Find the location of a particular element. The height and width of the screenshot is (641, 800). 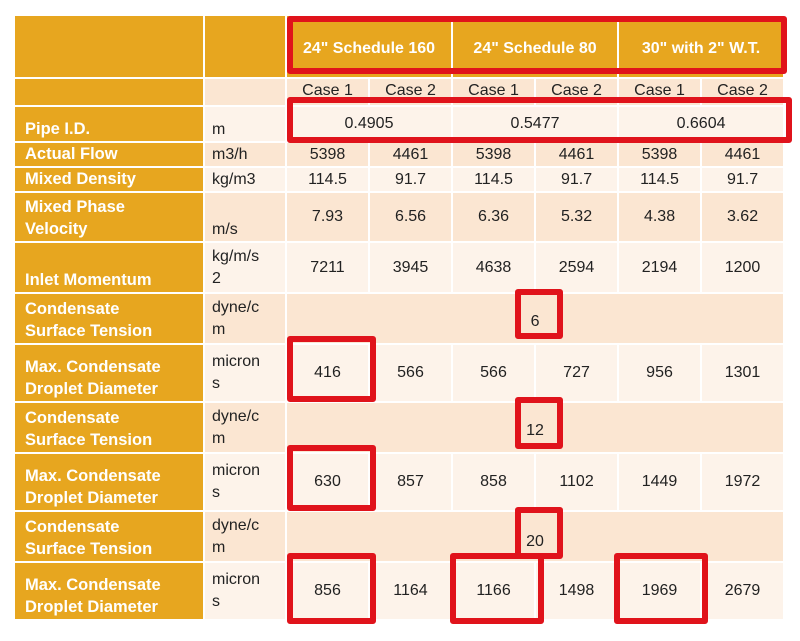

row-unit: m/s is located at coordinates (246, 218).